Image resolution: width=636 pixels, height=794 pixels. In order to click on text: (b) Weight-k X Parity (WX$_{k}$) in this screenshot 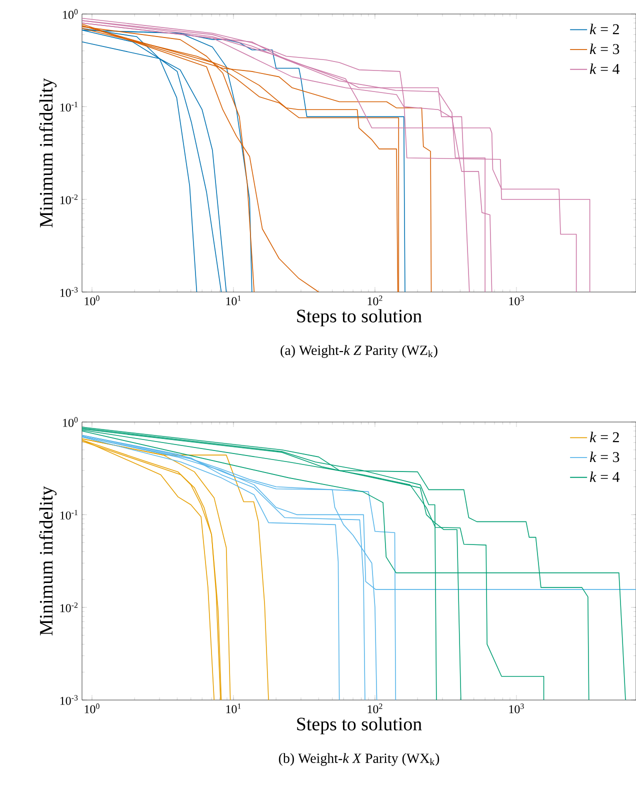, I will do `click(358, 759)`.